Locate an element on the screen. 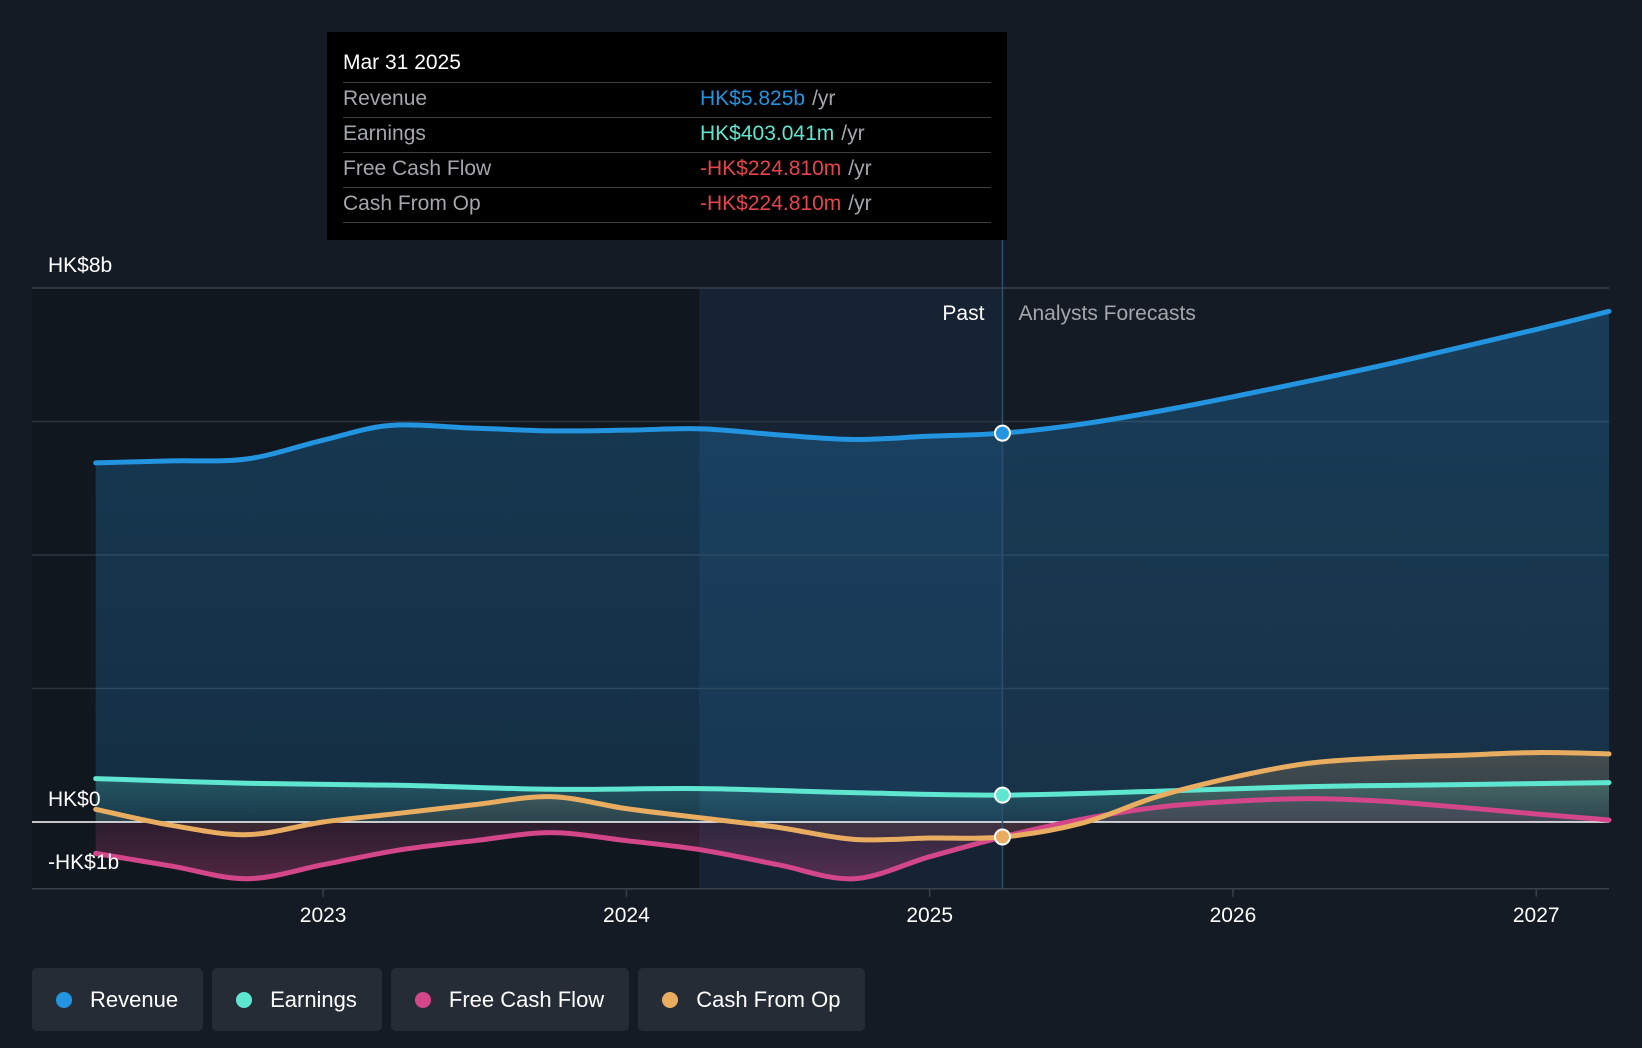 The width and height of the screenshot is (1642, 1048). legend-label: Earnings is located at coordinates (313, 999).